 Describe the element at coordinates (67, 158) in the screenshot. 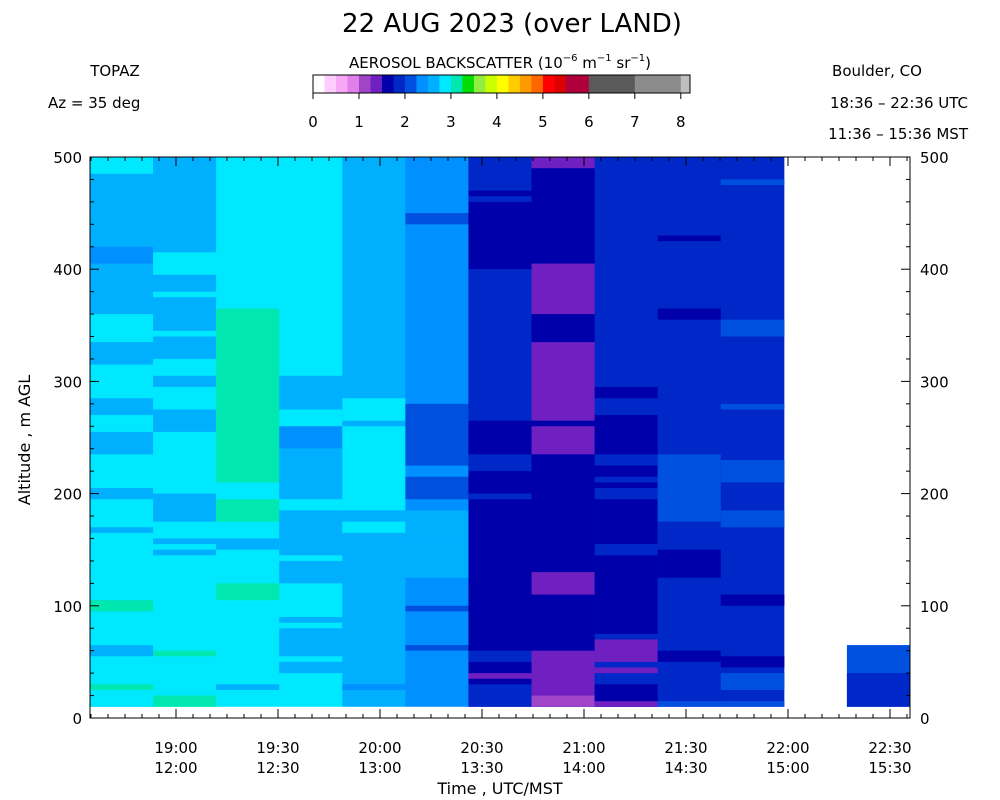

I see `y-tick-label-left: 500` at that location.